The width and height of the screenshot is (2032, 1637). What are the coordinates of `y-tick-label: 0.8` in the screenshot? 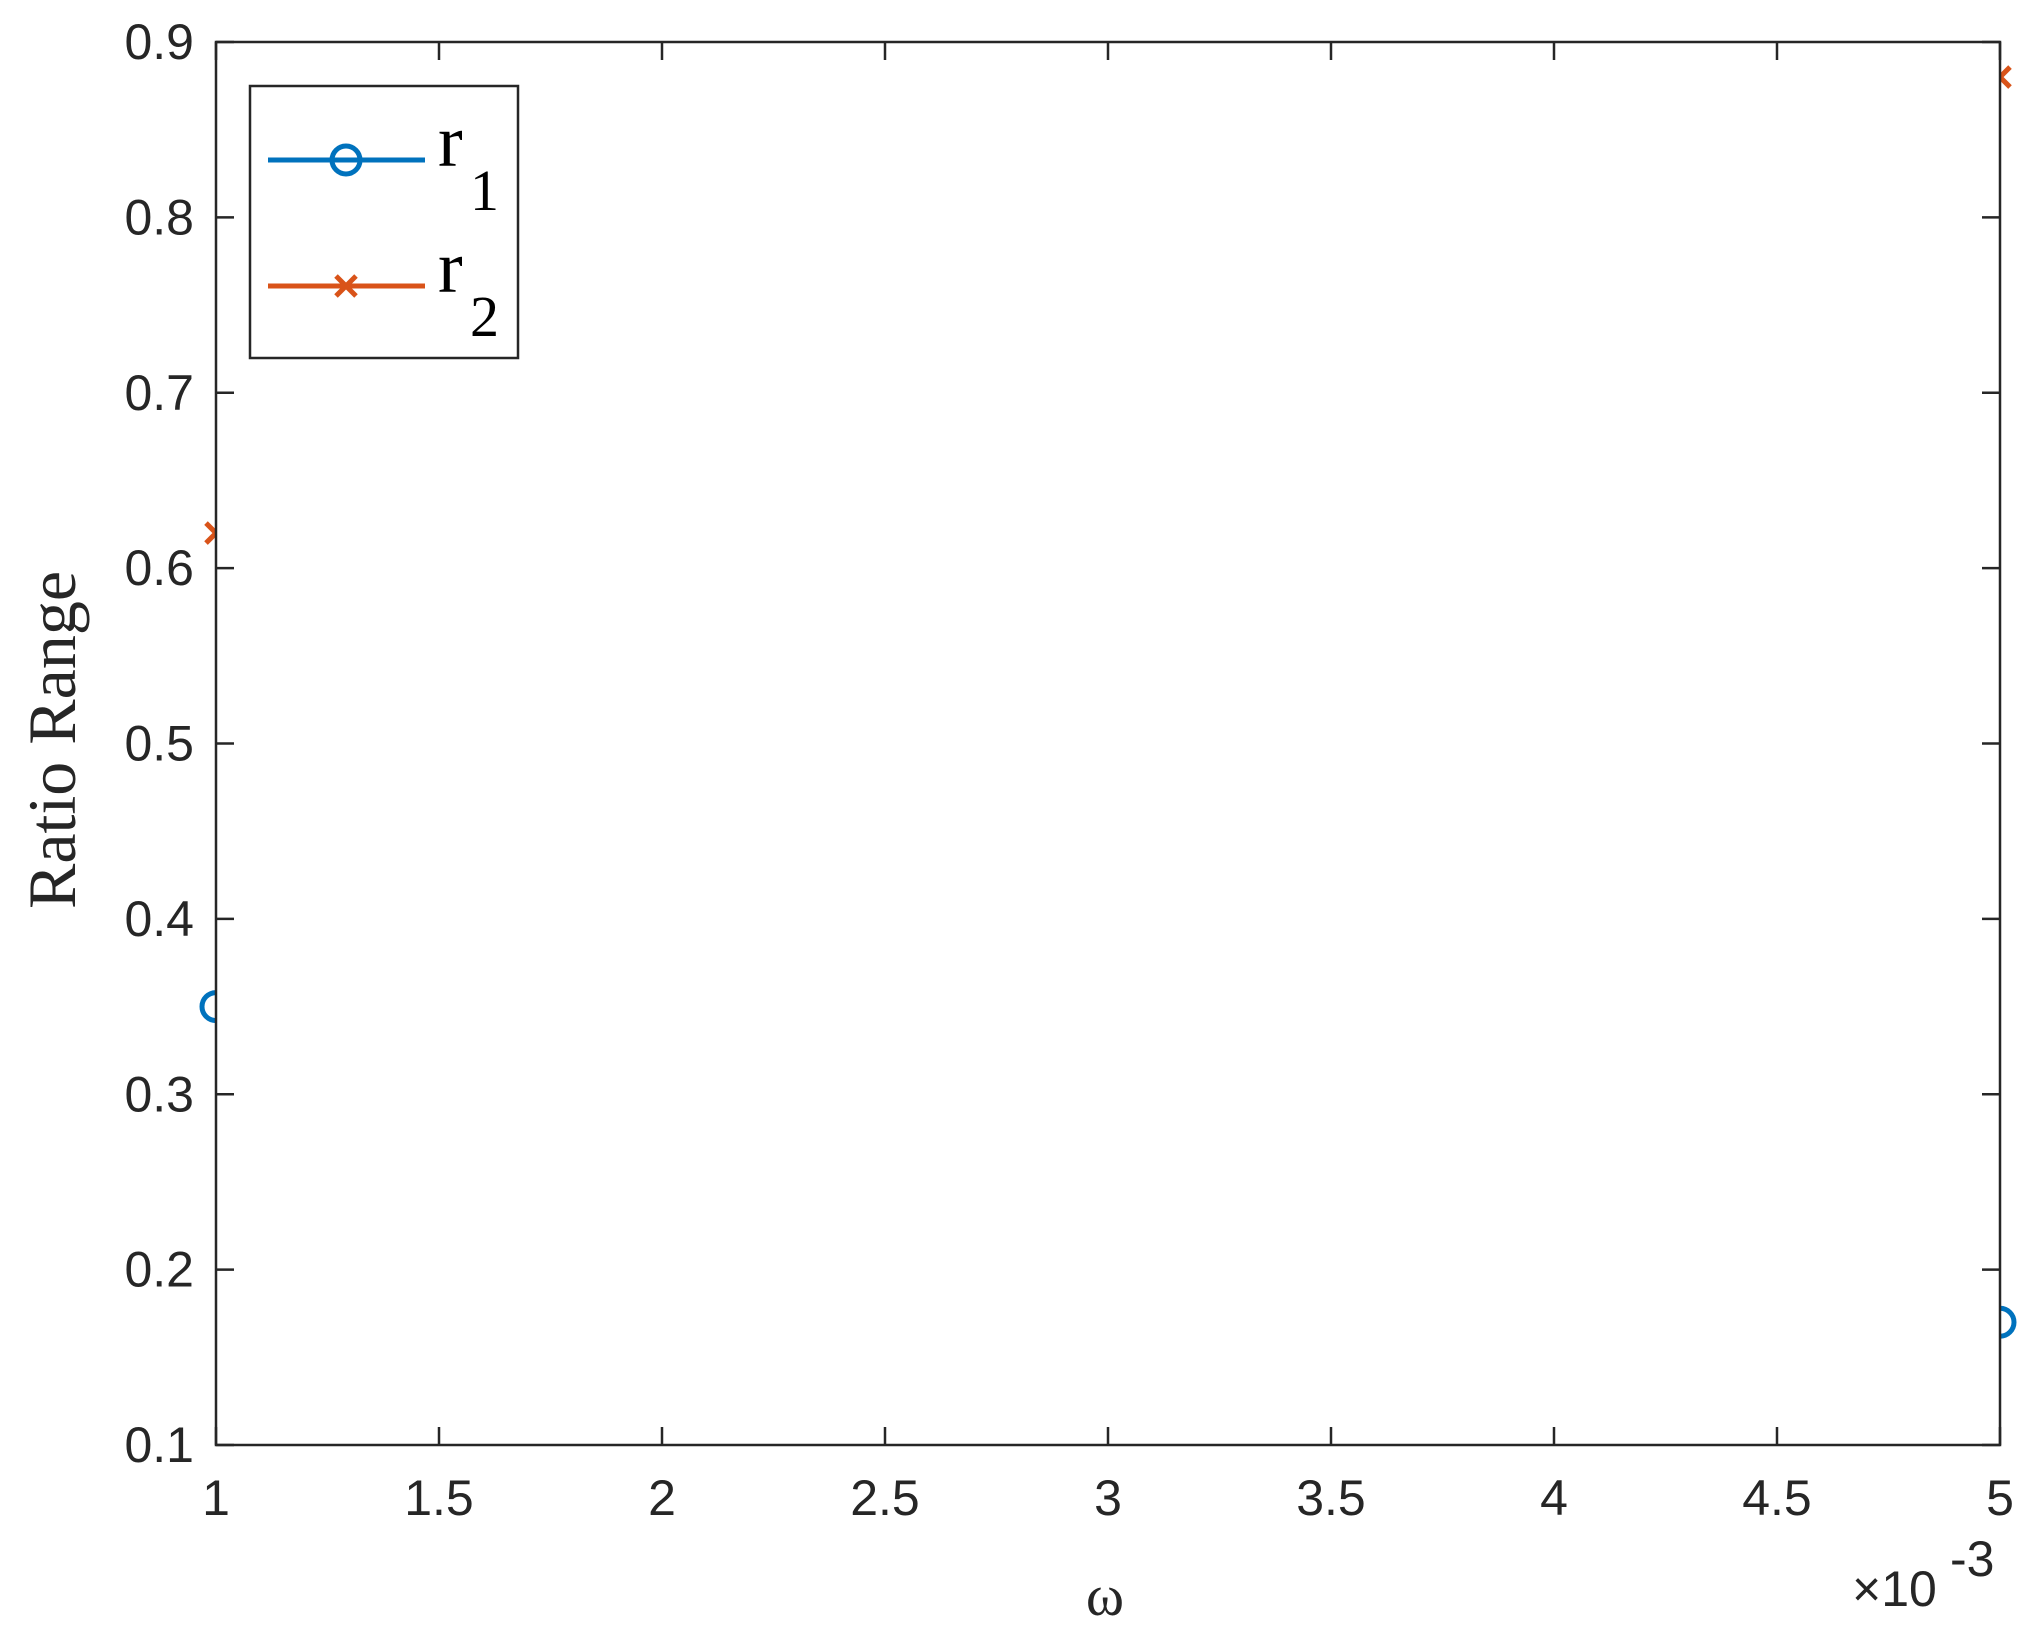 It's located at (159, 217).